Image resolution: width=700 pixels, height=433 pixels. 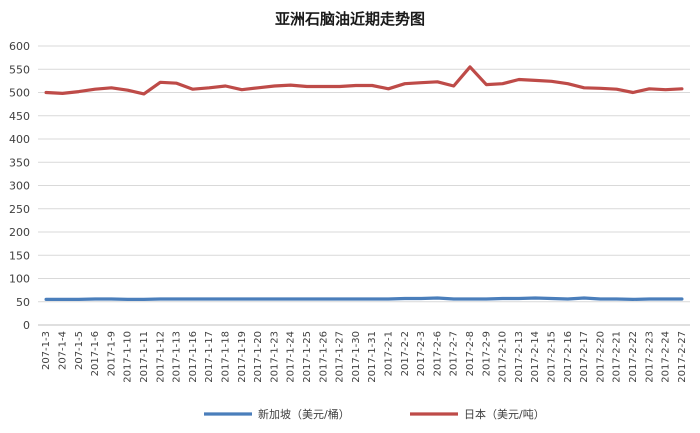 What do you see at coordinates (374, 414) in the screenshot?
I see `legend: 新加坡（美元/桶） 日本（美元/吨）` at bounding box center [374, 414].